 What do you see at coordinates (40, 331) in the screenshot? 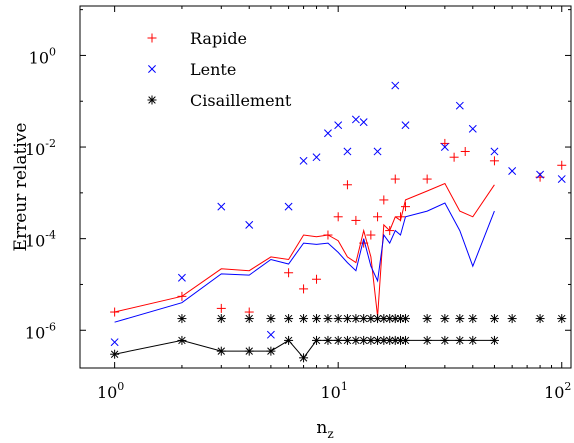
I see `y-tick-label: 10⁻⁶` at bounding box center [40, 331].